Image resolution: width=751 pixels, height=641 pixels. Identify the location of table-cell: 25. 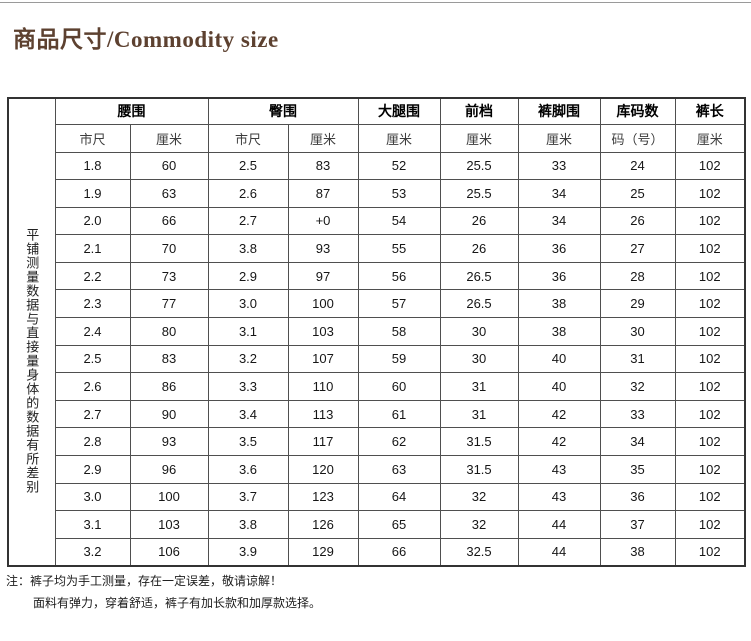
(637, 193).